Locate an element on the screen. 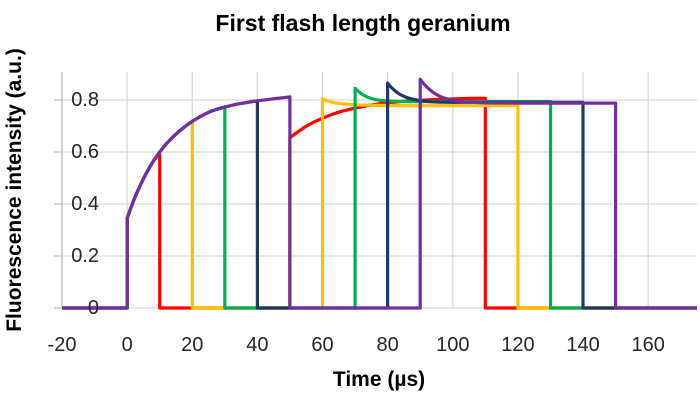  x-tick-label: -20 is located at coordinates (62, 345).